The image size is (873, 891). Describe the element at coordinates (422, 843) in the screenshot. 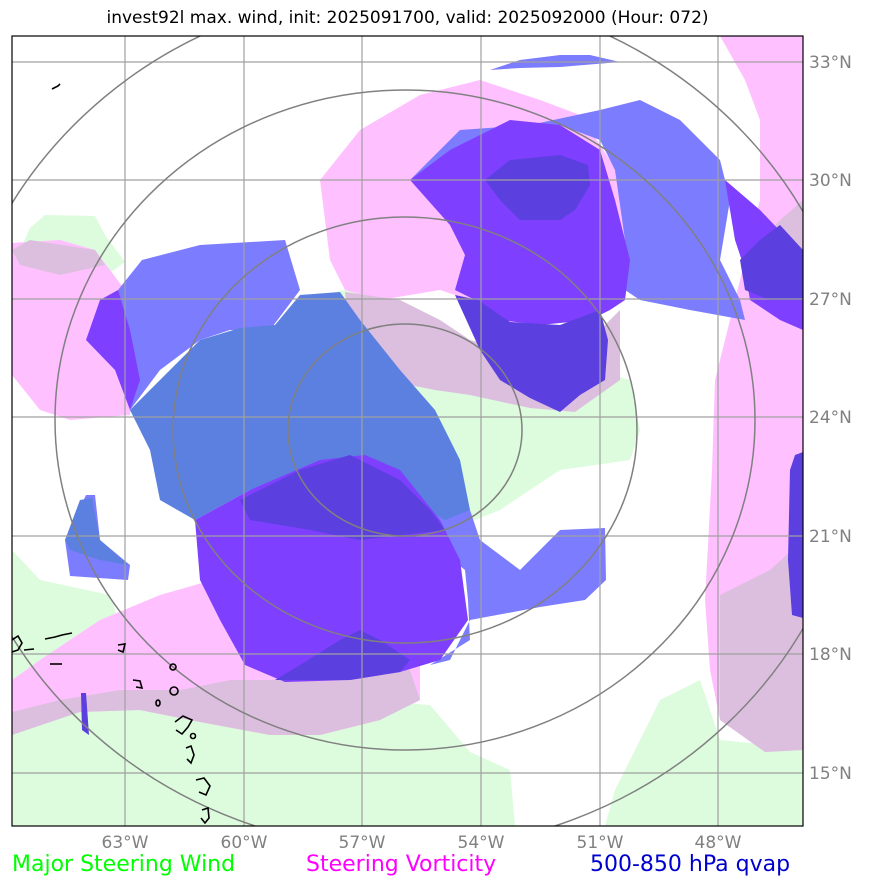

I see `longitude-labels: 63°W 60°W 57°W 54°W 51°W 48°W` at that location.